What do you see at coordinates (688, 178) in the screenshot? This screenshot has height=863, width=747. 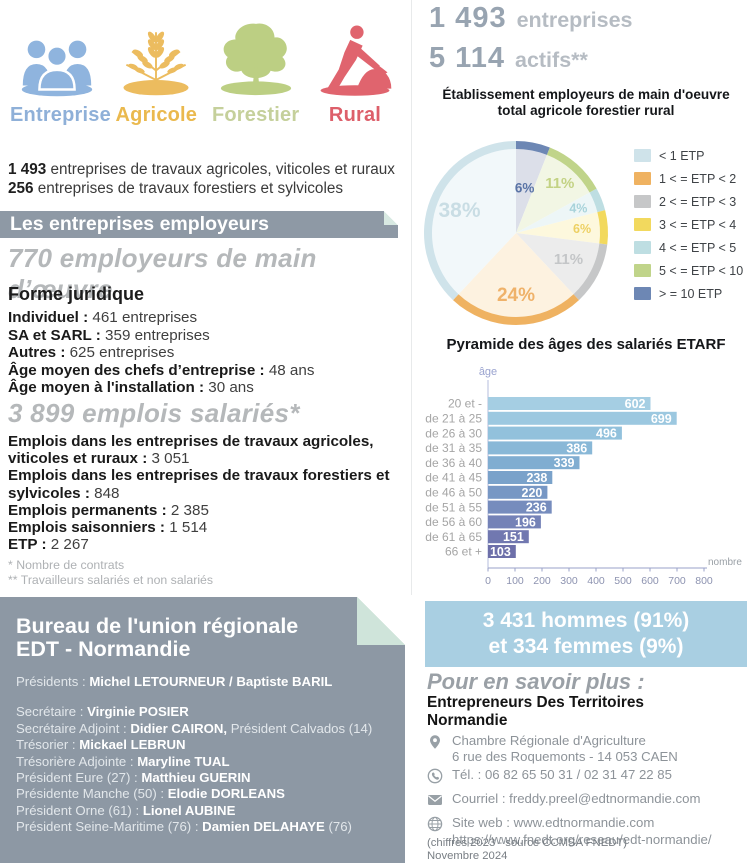 I see `legend-row-5: 1 < = ETP < 2` at bounding box center [688, 178].